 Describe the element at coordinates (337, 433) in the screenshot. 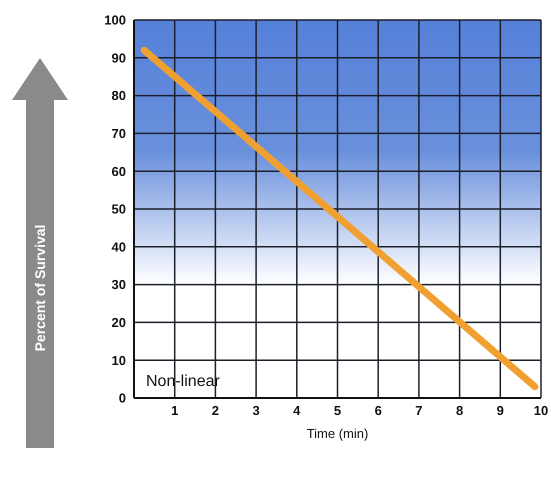

I see `x-axis-title: Time (min)` at that location.